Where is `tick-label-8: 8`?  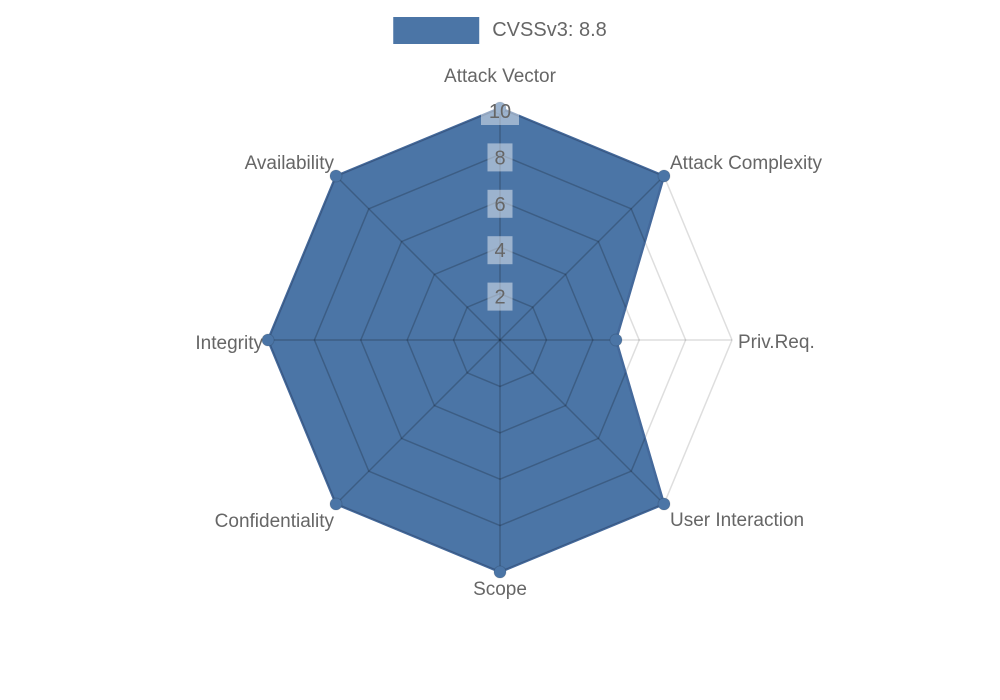 tick-label-8: 8 is located at coordinates (499, 158).